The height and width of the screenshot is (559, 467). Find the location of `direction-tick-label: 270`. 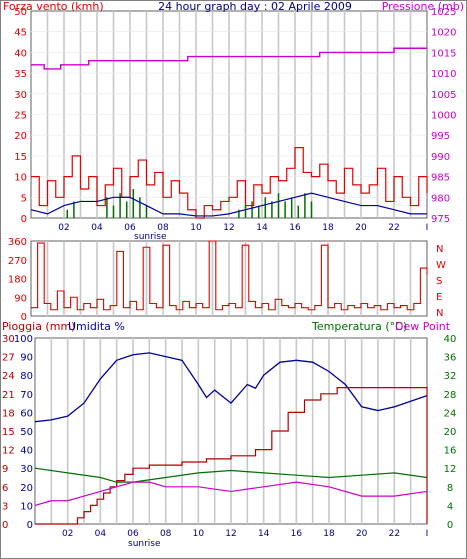

direction-tick-label: 270 is located at coordinates (17, 261).